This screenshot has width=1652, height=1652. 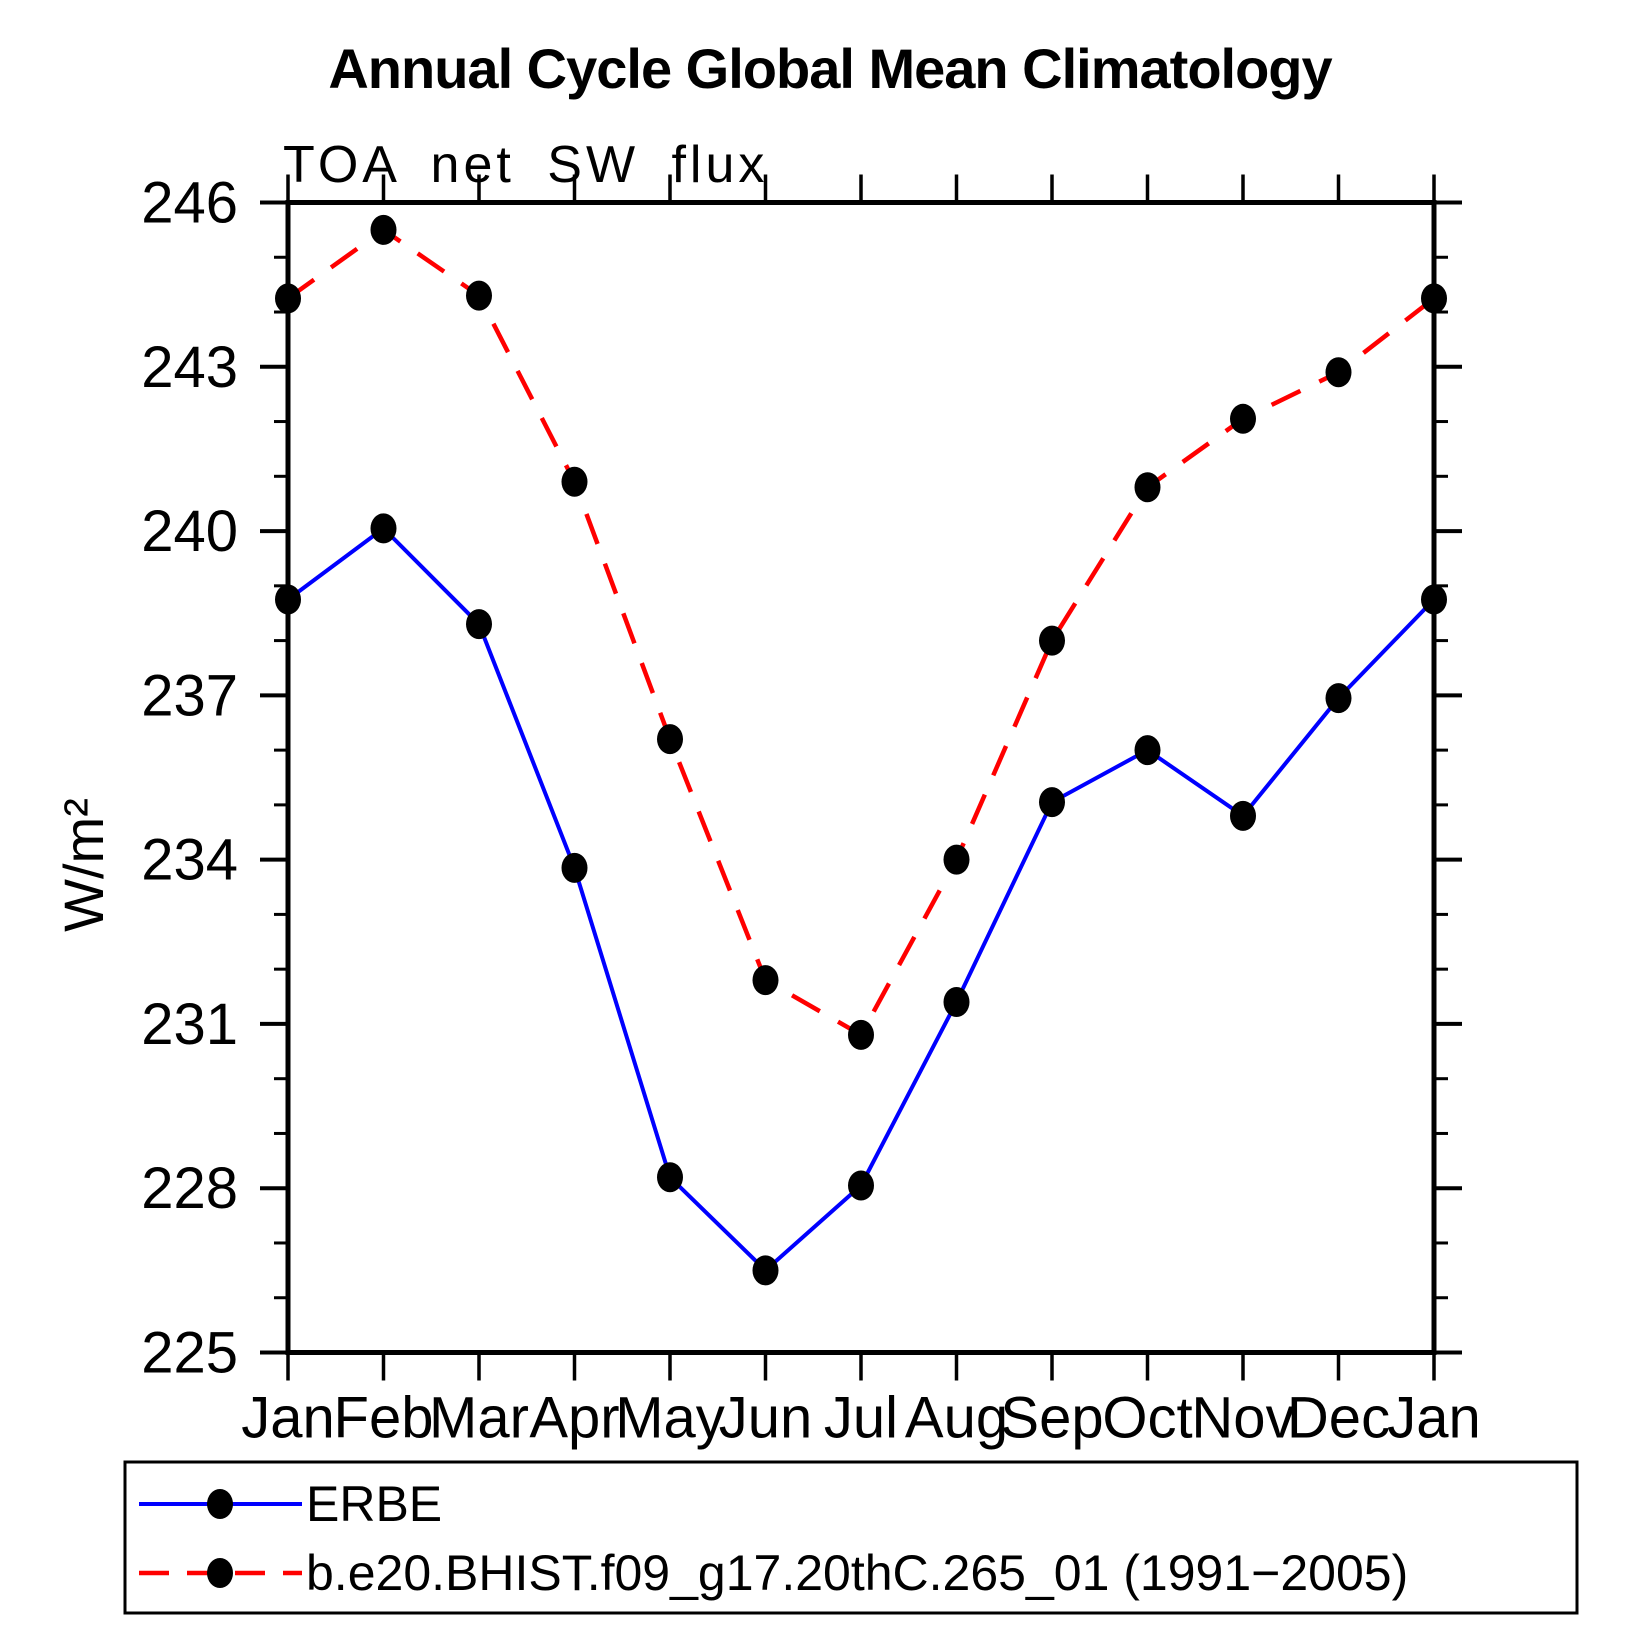 What do you see at coordinates (525, 165) in the screenshot?
I see `chart-subtitle: TOA net SW flux` at bounding box center [525, 165].